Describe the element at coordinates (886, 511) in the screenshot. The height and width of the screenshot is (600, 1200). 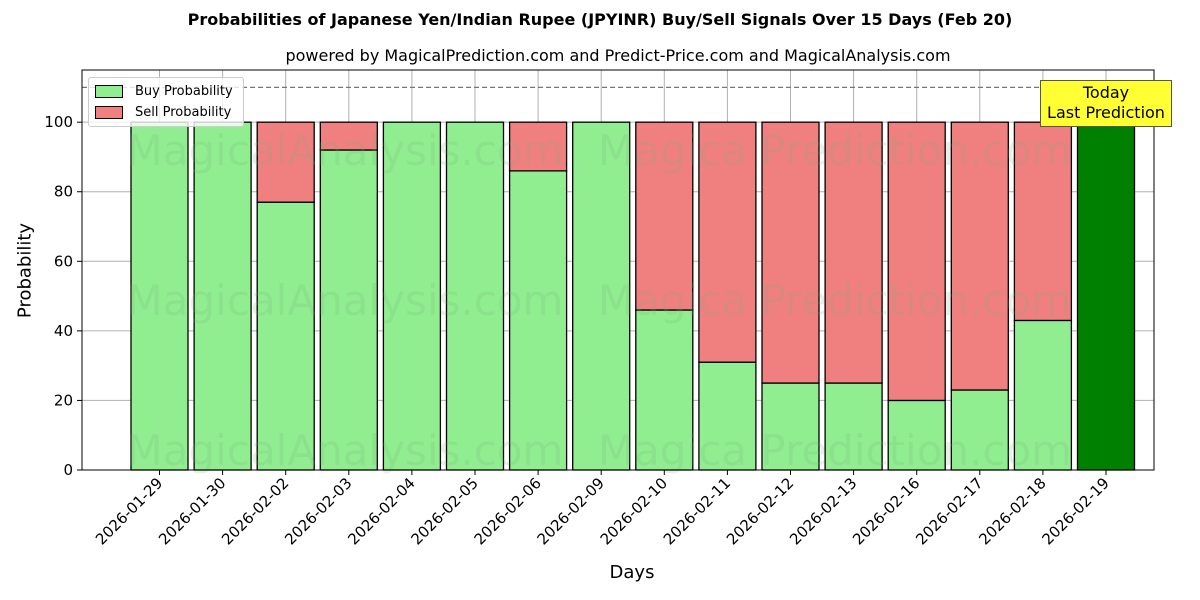
I see `x-tick-label: 2026-02-16` at that location.